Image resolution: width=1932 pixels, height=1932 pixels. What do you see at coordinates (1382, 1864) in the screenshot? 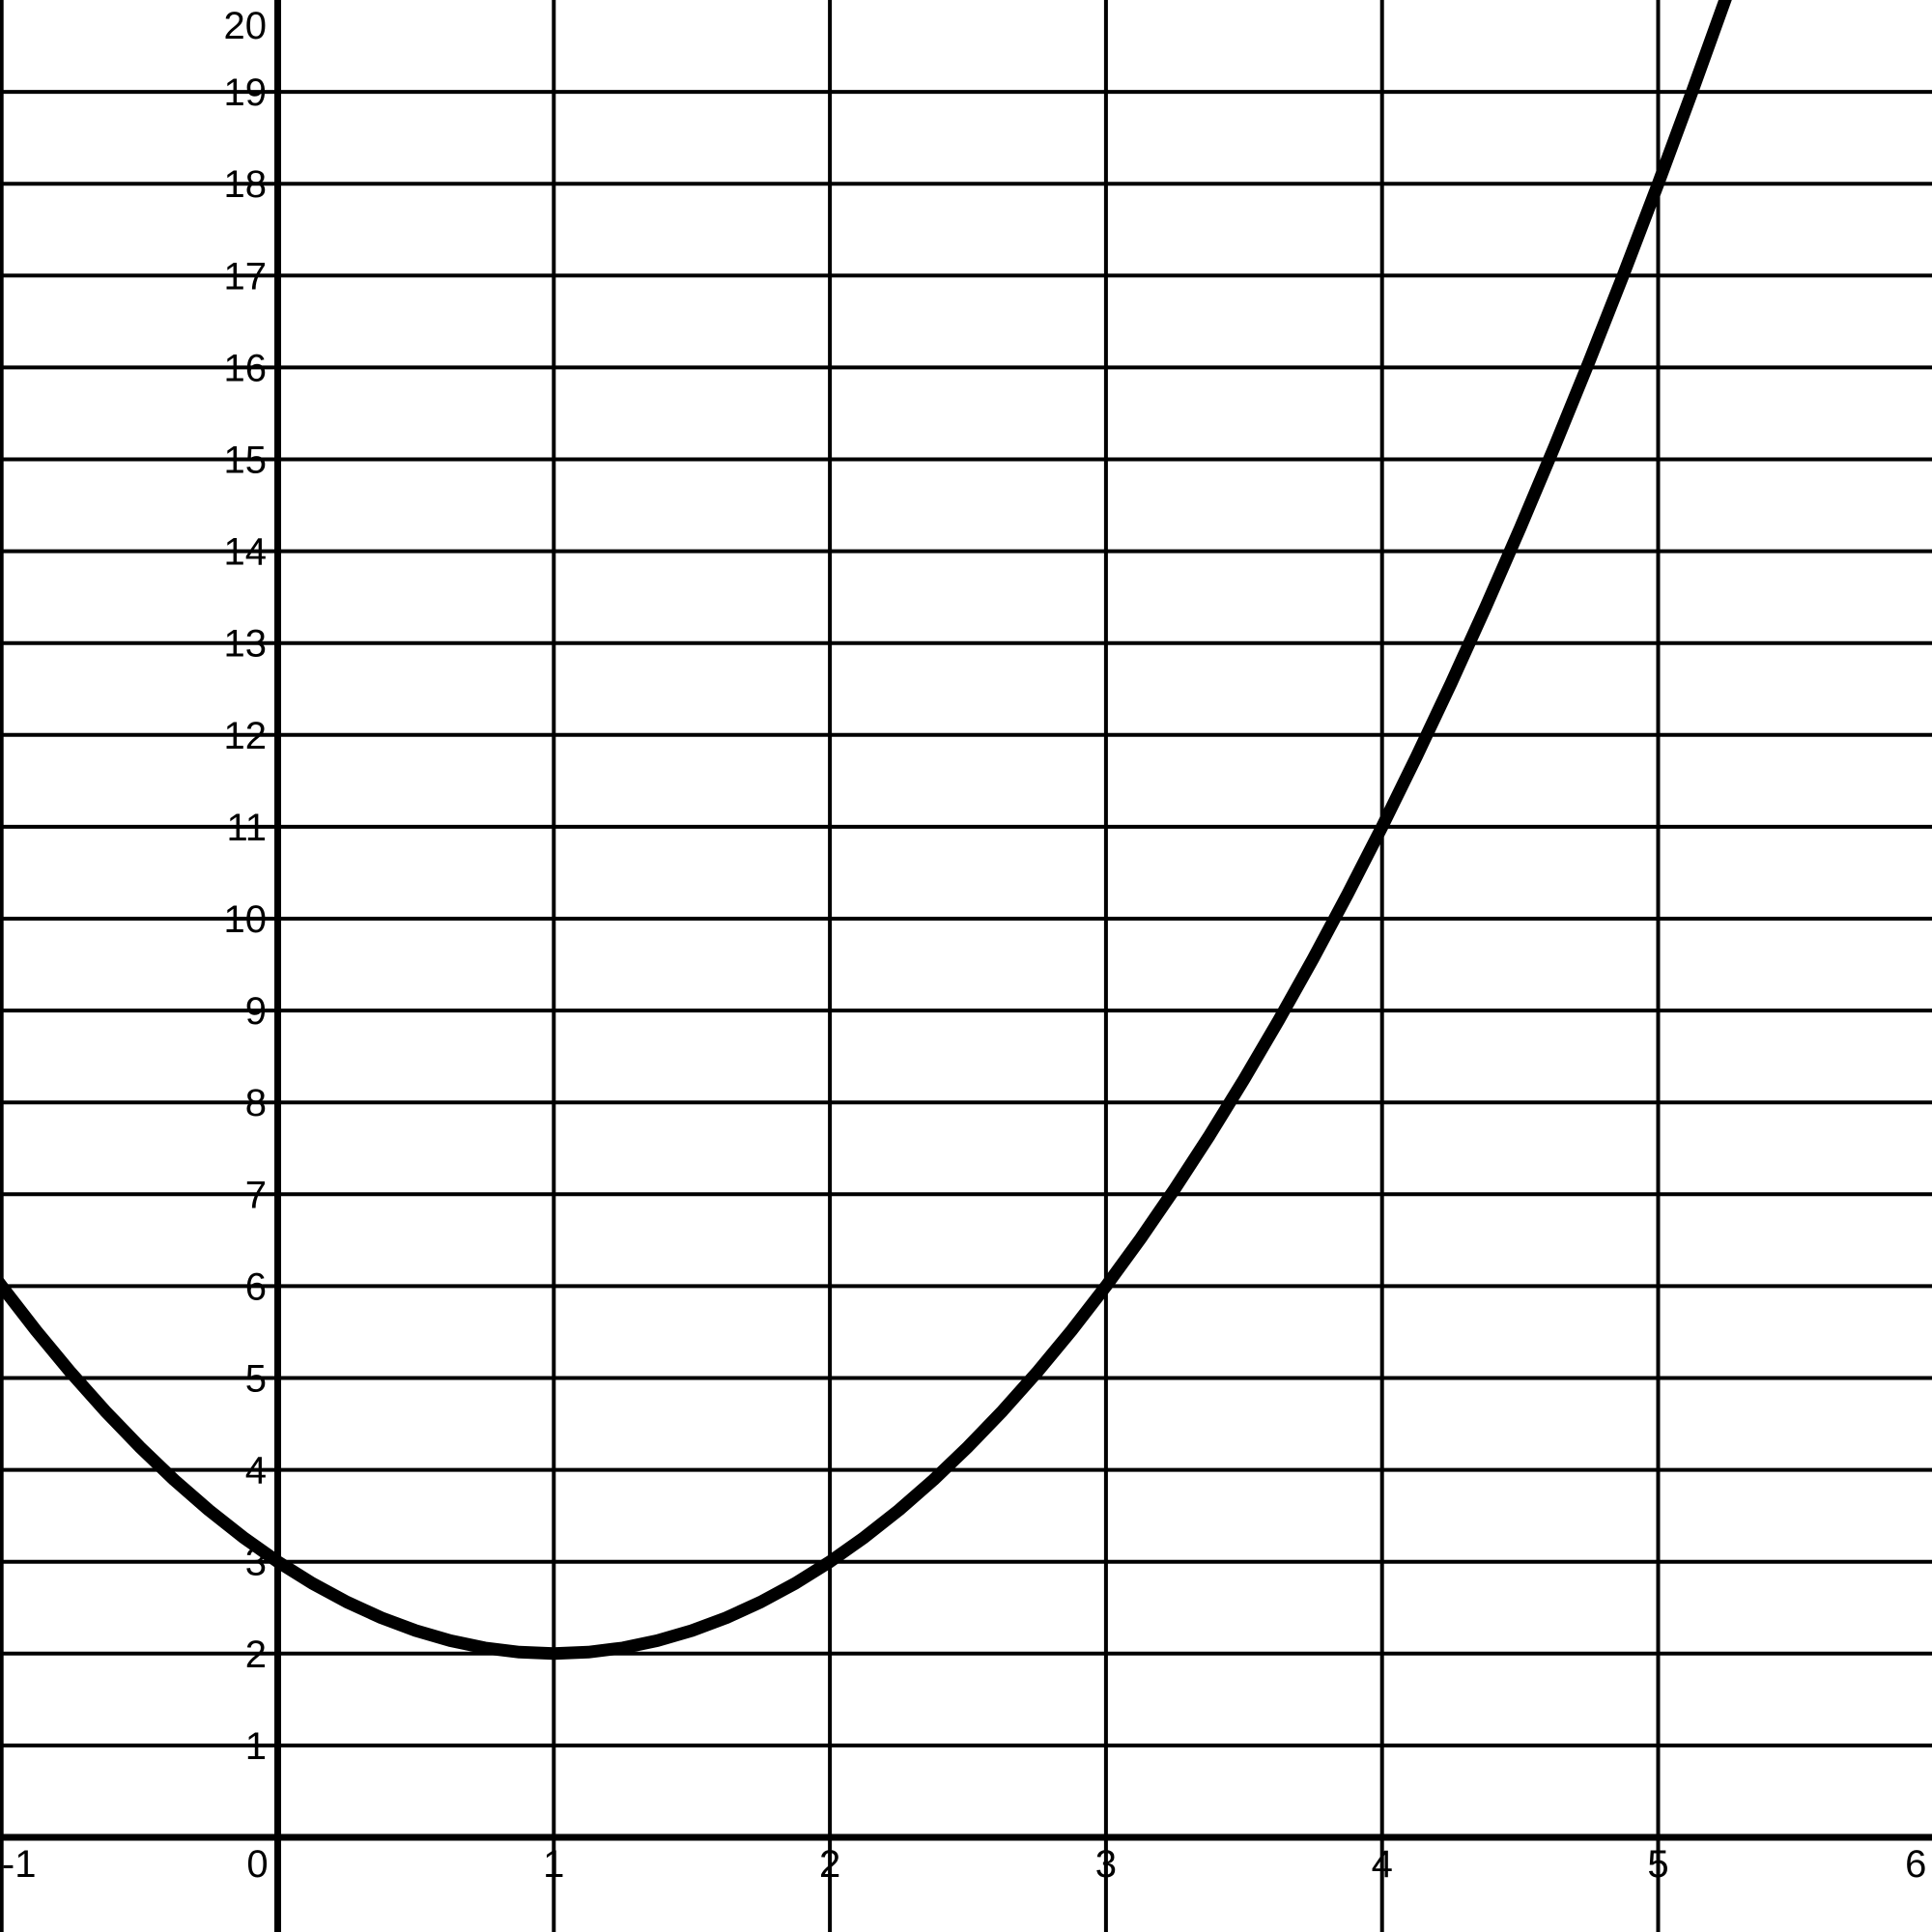
I see `x-tick-label: 4` at bounding box center [1382, 1864].